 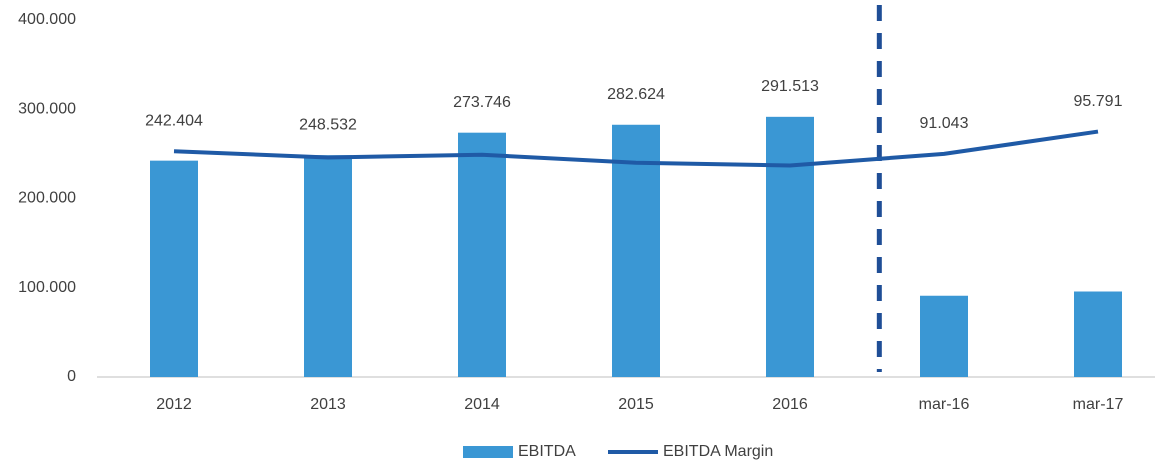 What do you see at coordinates (328, 124) in the screenshot?
I see `data-label: 248.532` at bounding box center [328, 124].